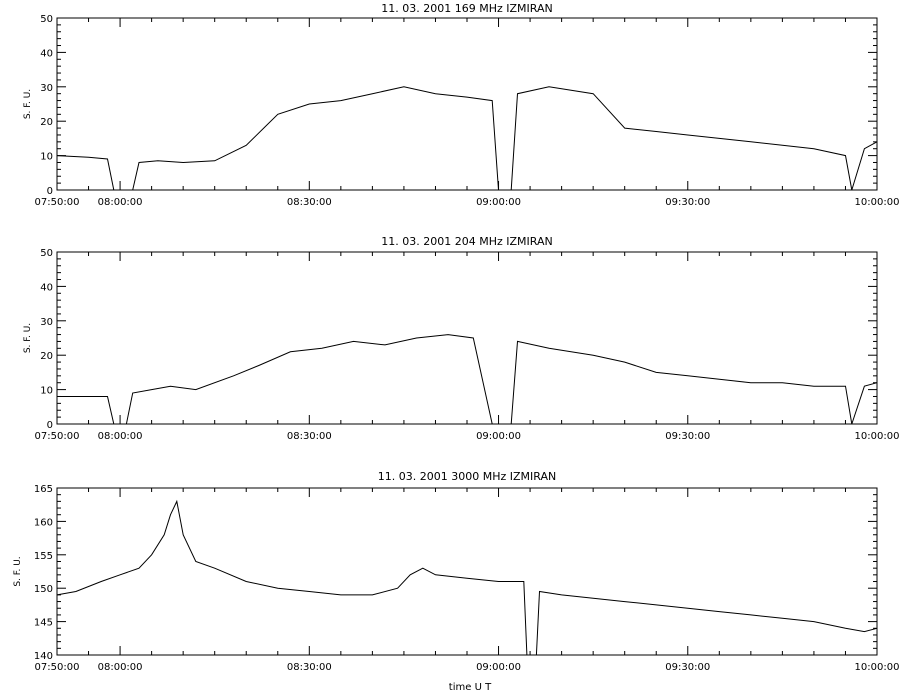 The width and height of the screenshot is (900, 700). Describe the element at coordinates (467, 476) in the screenshot. I see `chart-title: 11. 03. 2001 3000 MHz IZMIRAN` at that location.